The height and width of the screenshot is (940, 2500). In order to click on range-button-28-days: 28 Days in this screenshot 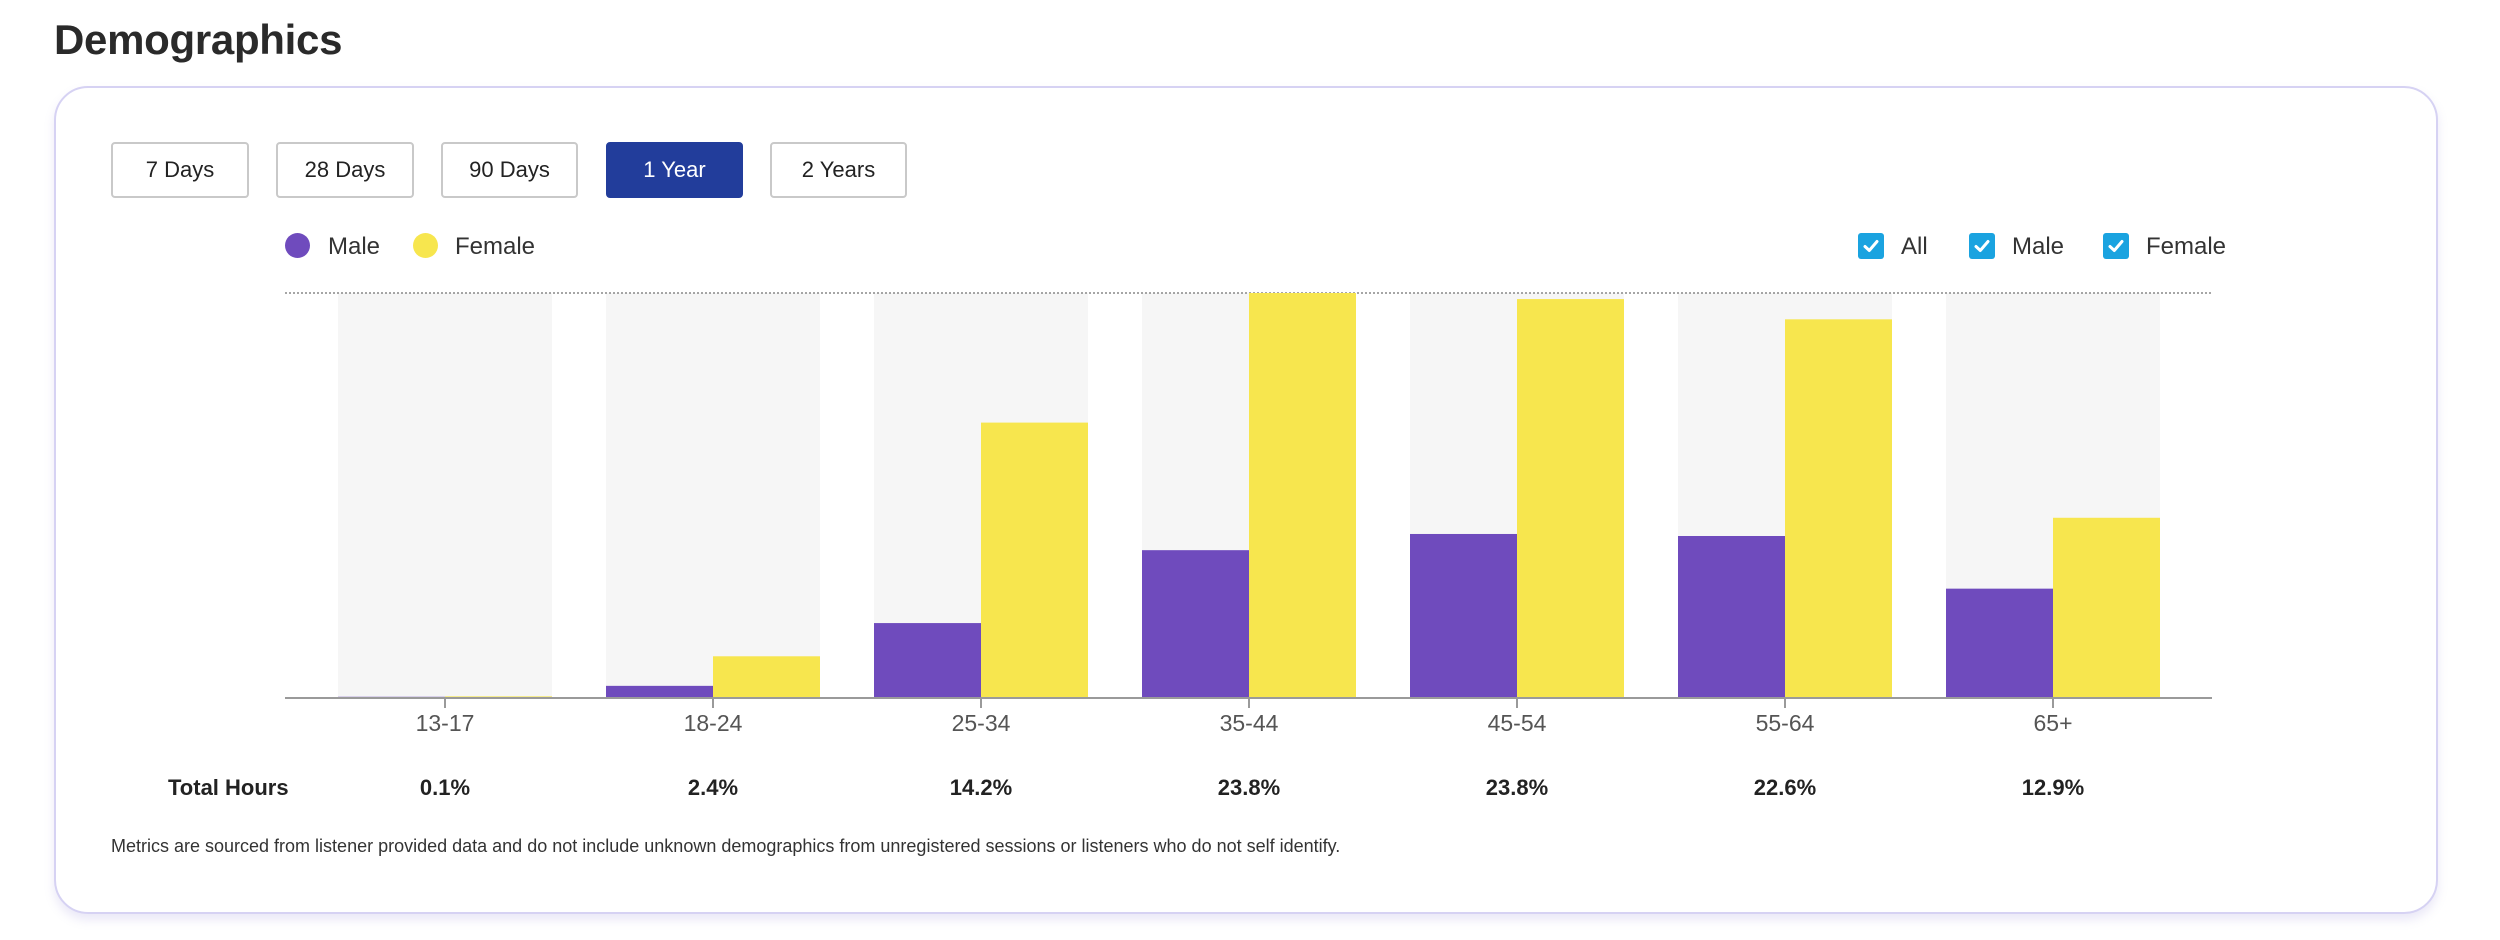, I will do `click(345, 170)`.